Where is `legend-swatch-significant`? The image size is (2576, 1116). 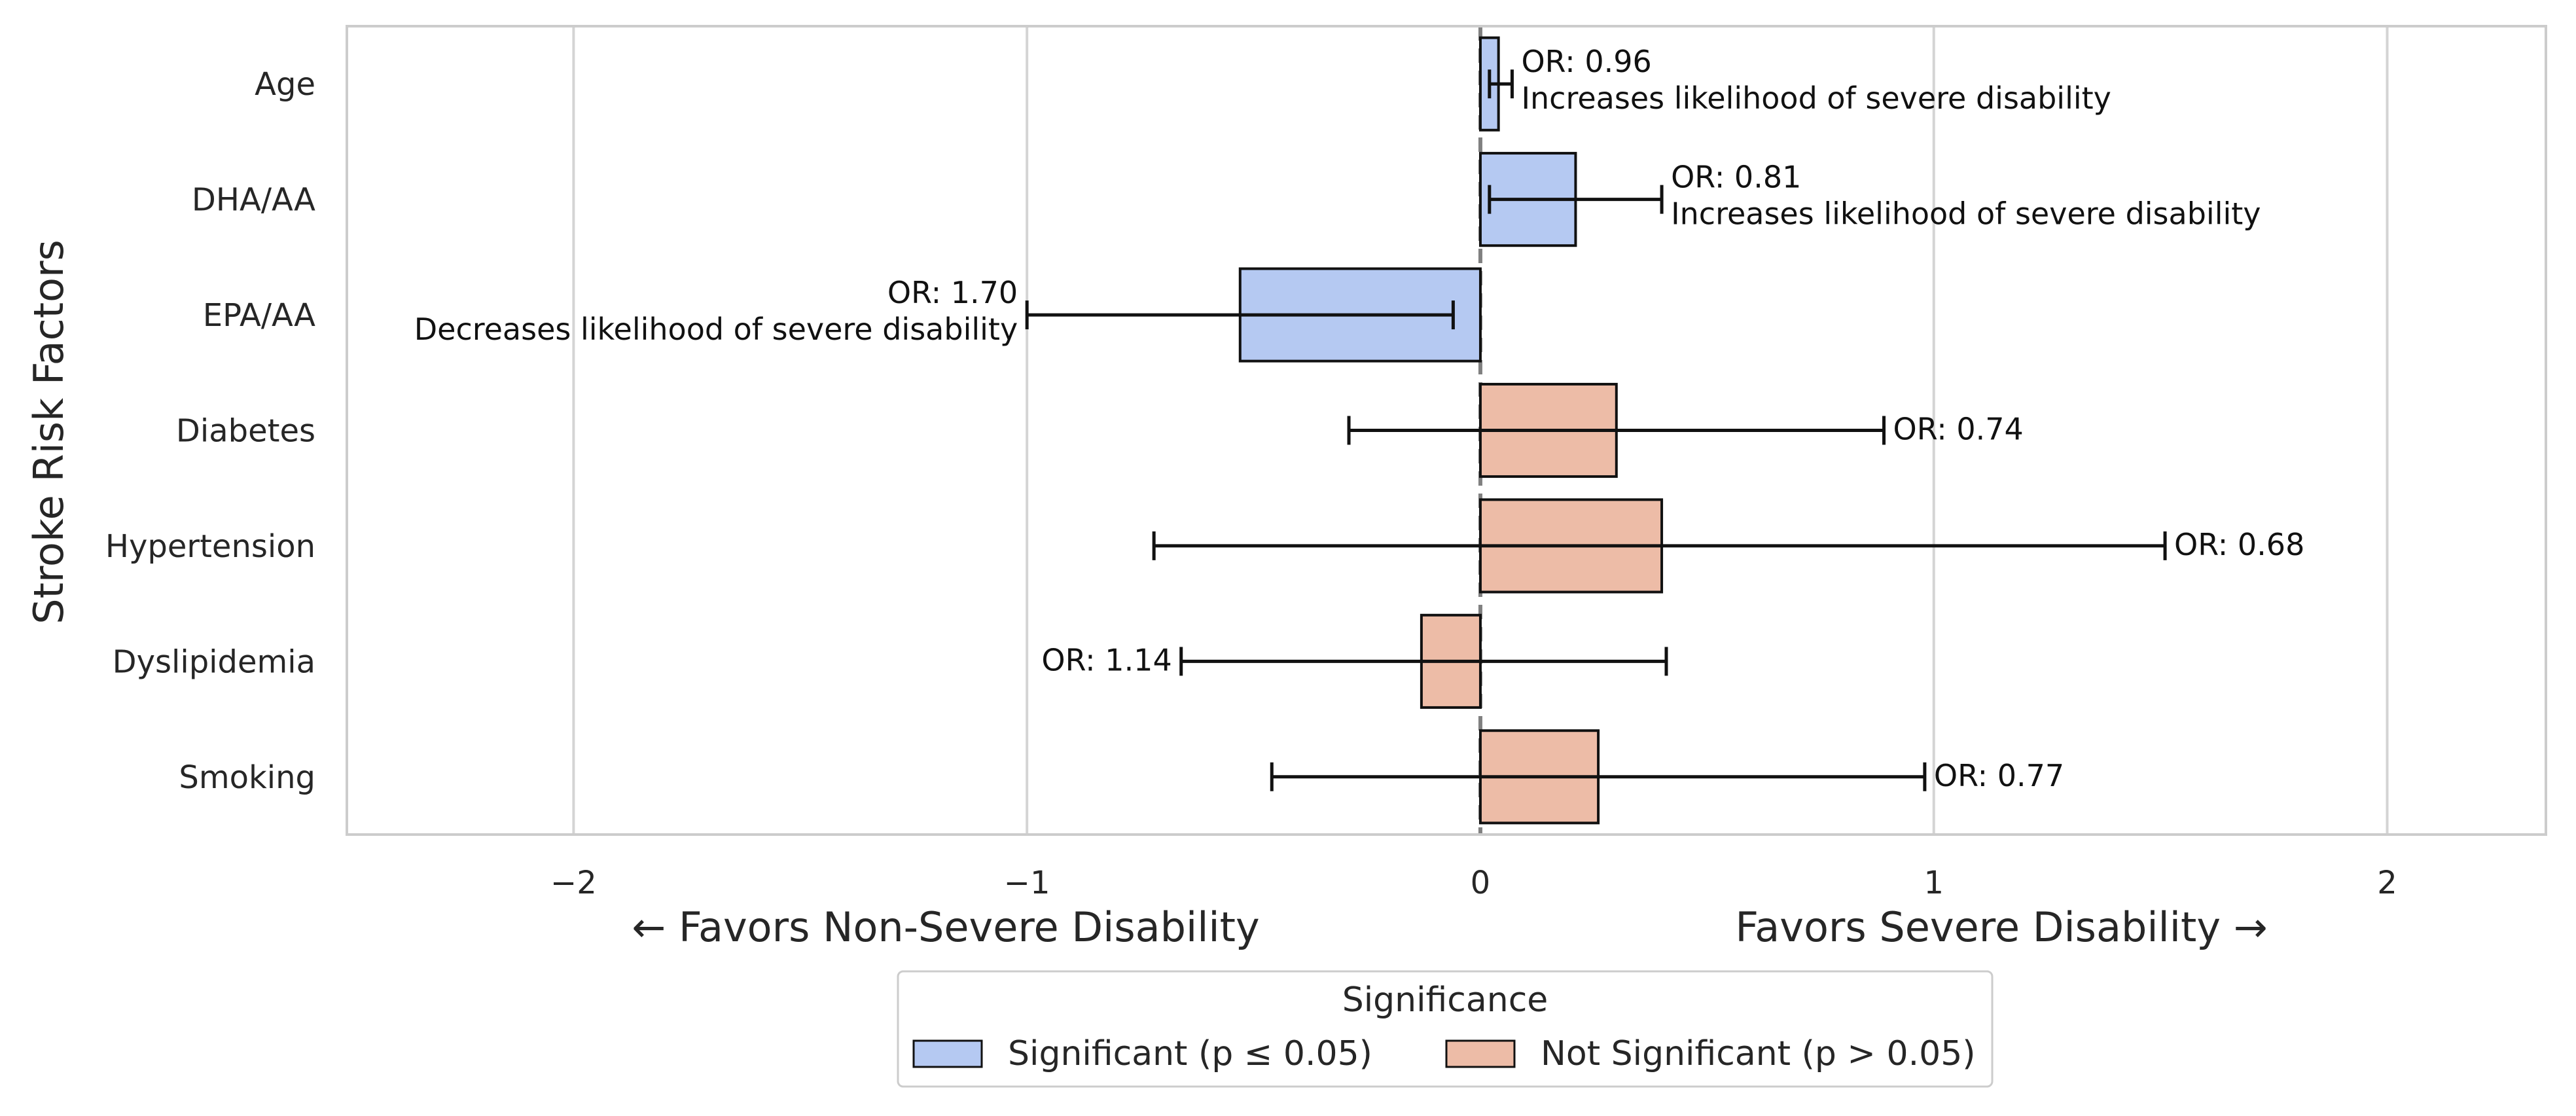
legend-swatch-significant is located at coordinates (947, 1053).